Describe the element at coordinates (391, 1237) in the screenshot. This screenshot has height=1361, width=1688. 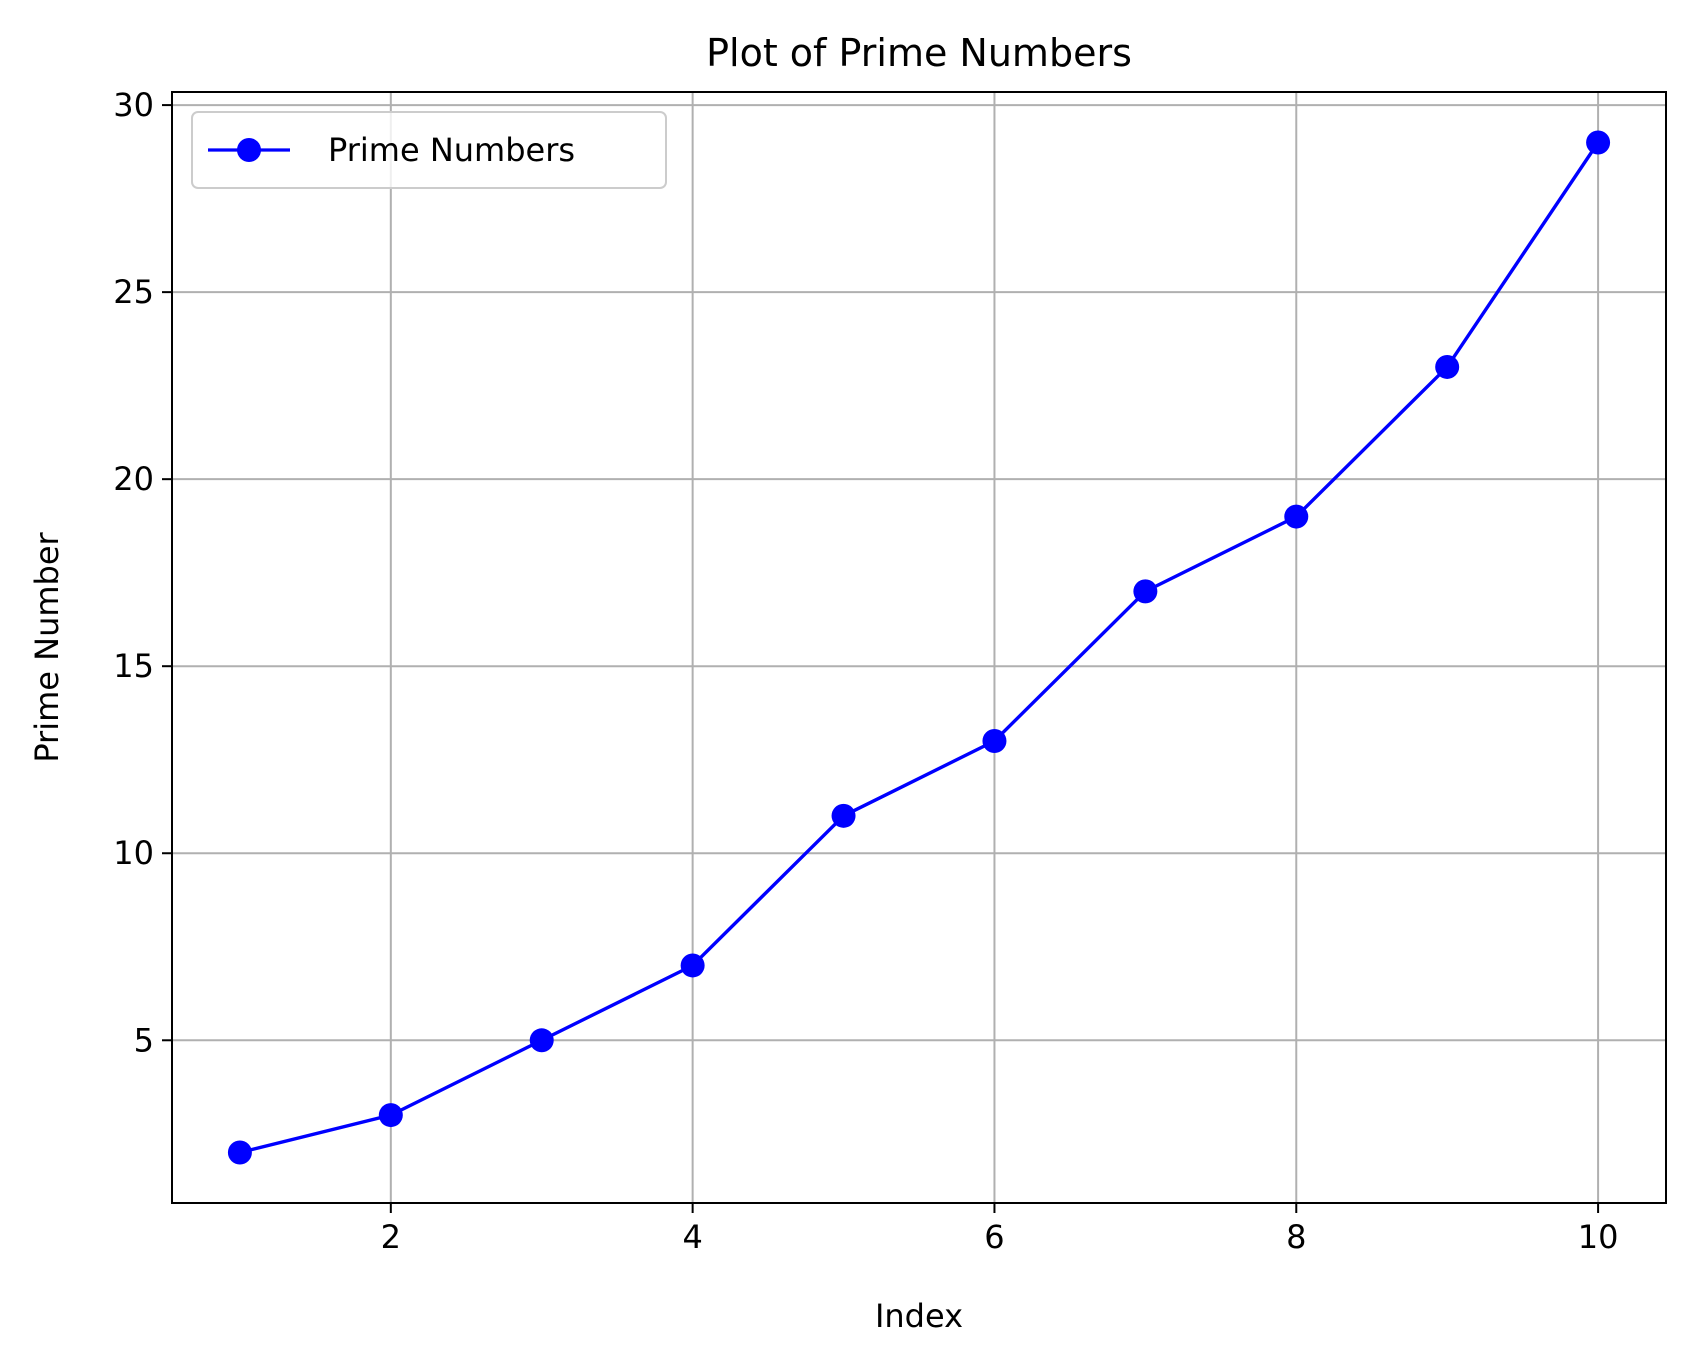
I see `x-tick-label: 2` at that location.